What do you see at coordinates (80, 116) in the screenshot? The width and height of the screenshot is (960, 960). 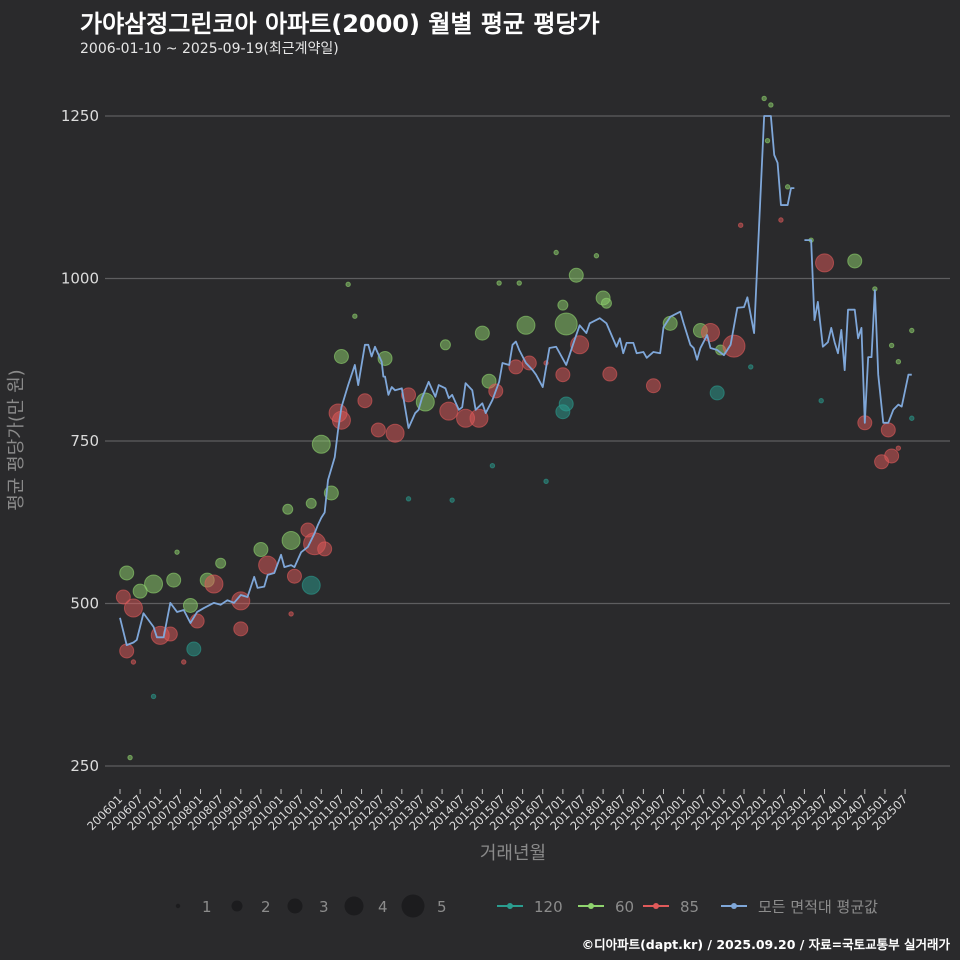 I see `y-tick-label: 1250` at bounding box center [80, 116].